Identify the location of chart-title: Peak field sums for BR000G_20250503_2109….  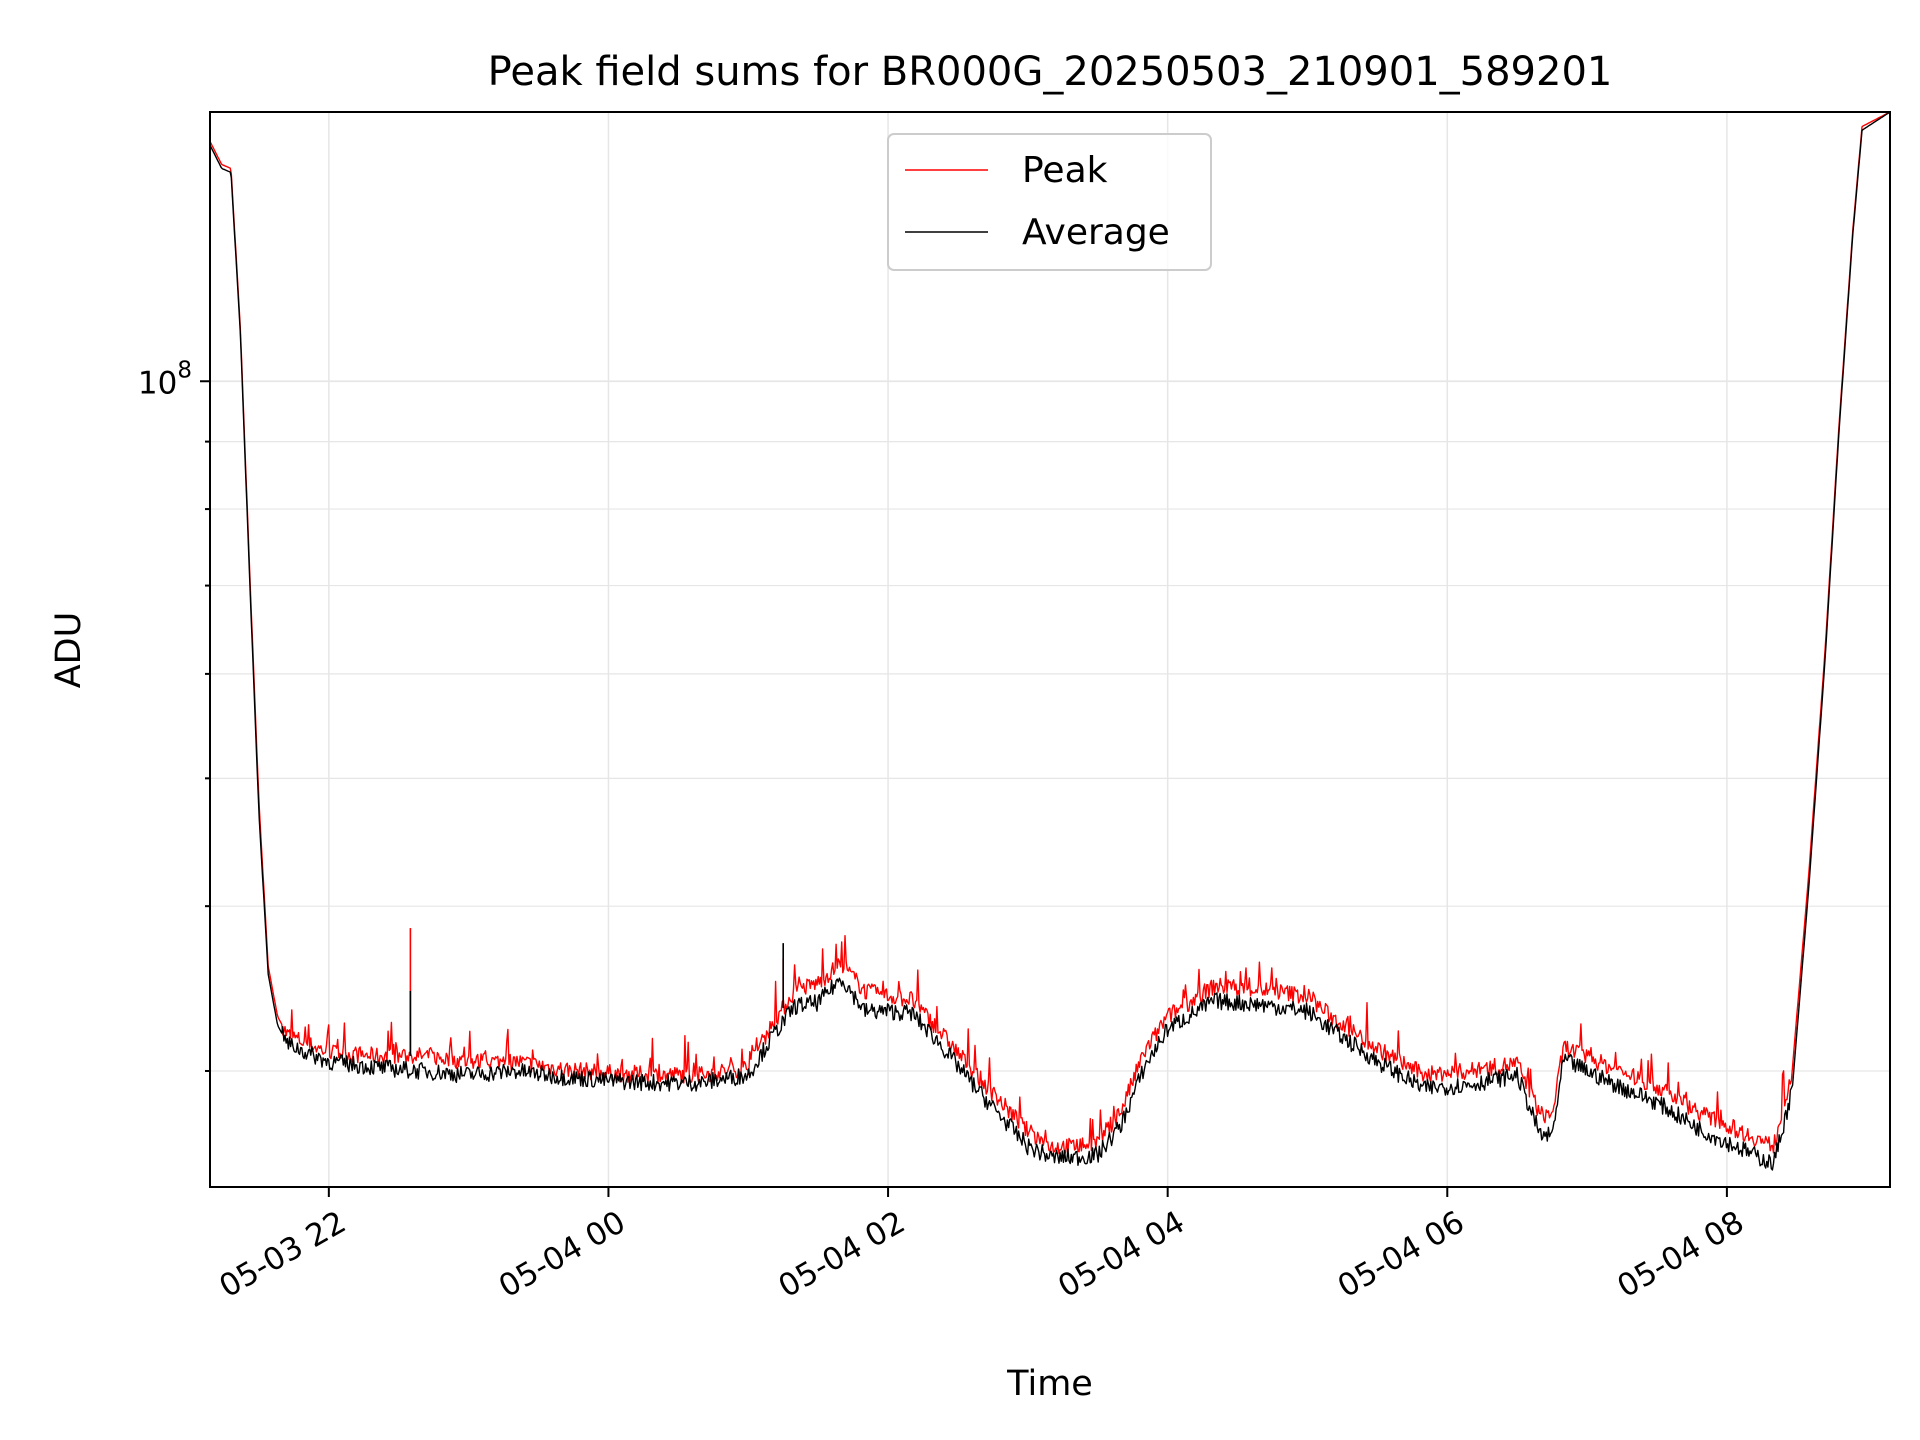
(1050, 72).